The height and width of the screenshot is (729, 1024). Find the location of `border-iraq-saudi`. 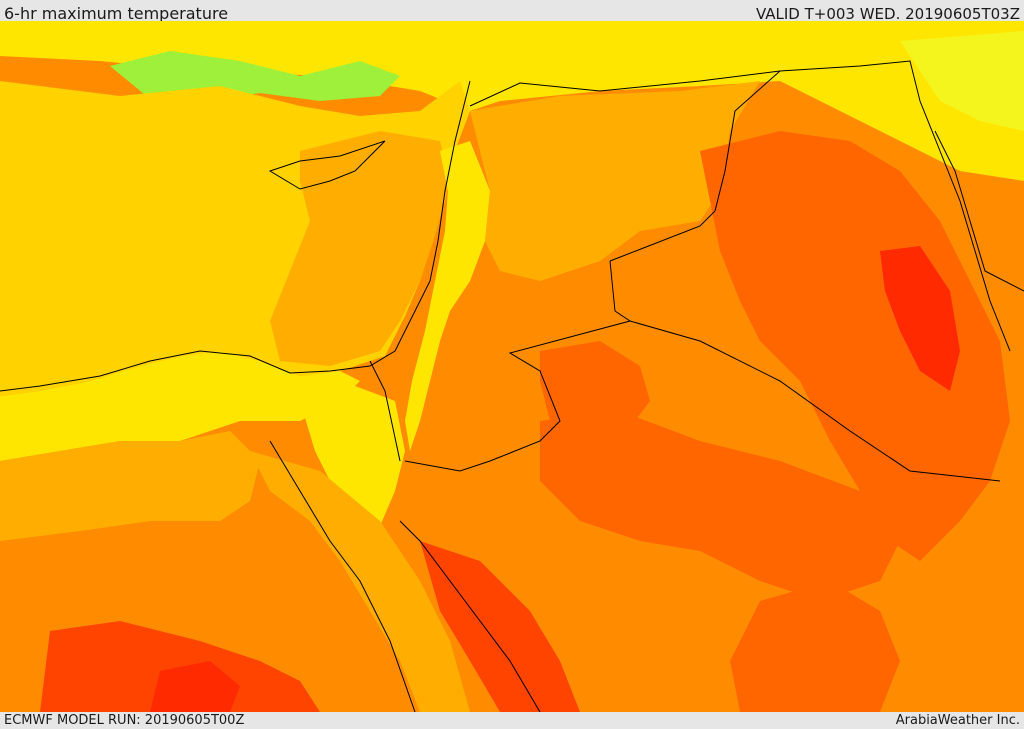

border-iraq-saudi is located at coordinates (815, 401).